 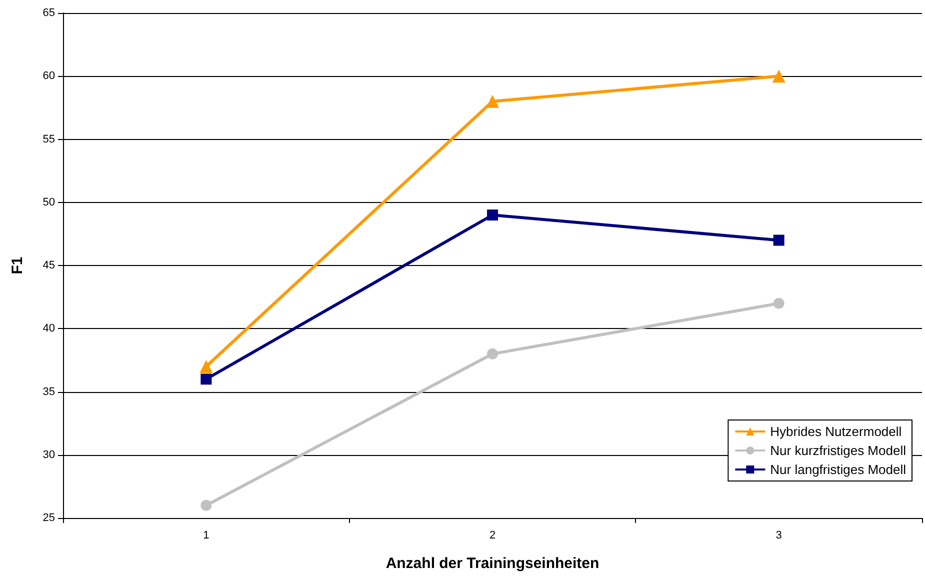 I want to click on y-tick-label: 25, so click(x=48, y=518).